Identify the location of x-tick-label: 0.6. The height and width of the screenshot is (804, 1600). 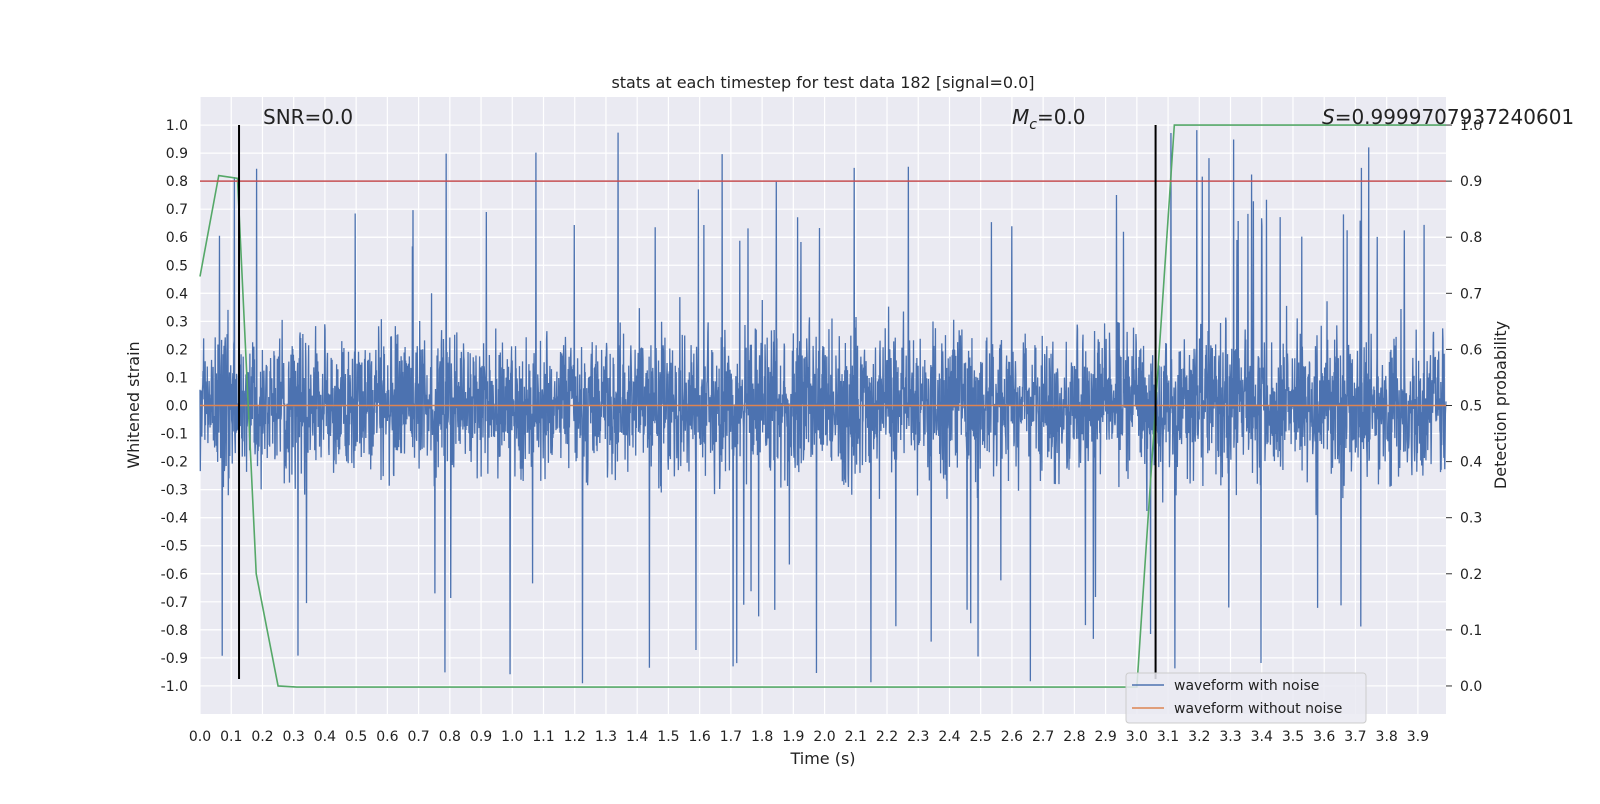
(387, 737).